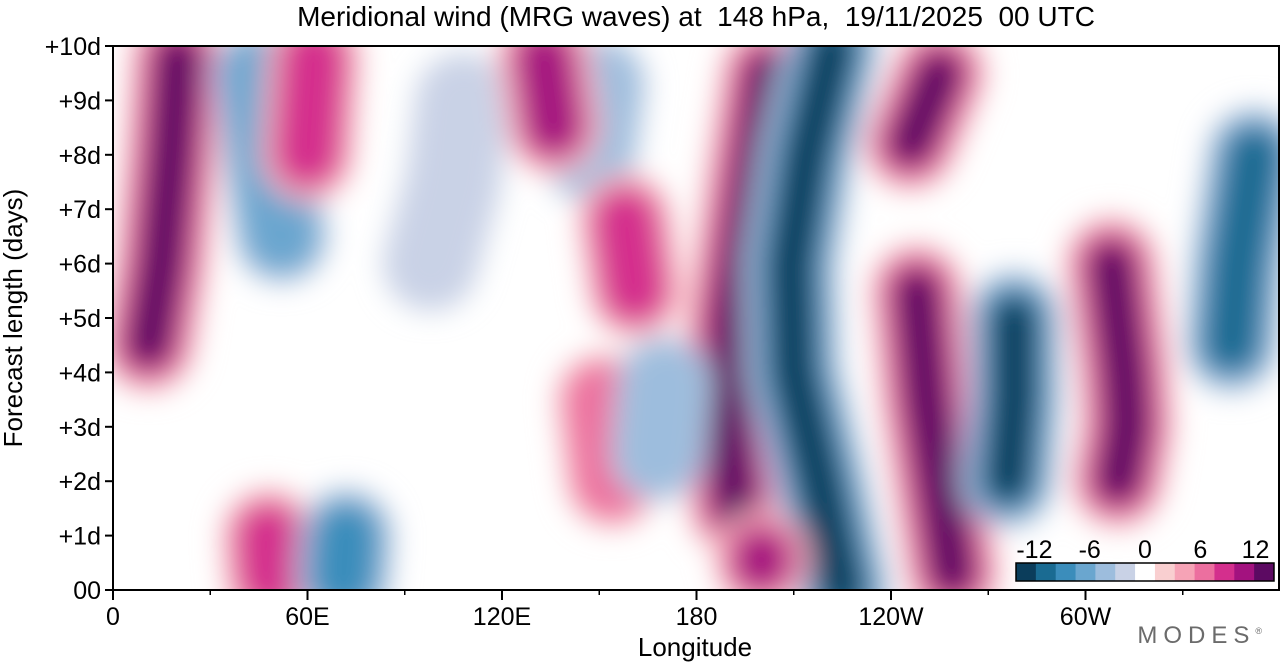  I want to click on x-tick-label: 120W, so click(891, 617).